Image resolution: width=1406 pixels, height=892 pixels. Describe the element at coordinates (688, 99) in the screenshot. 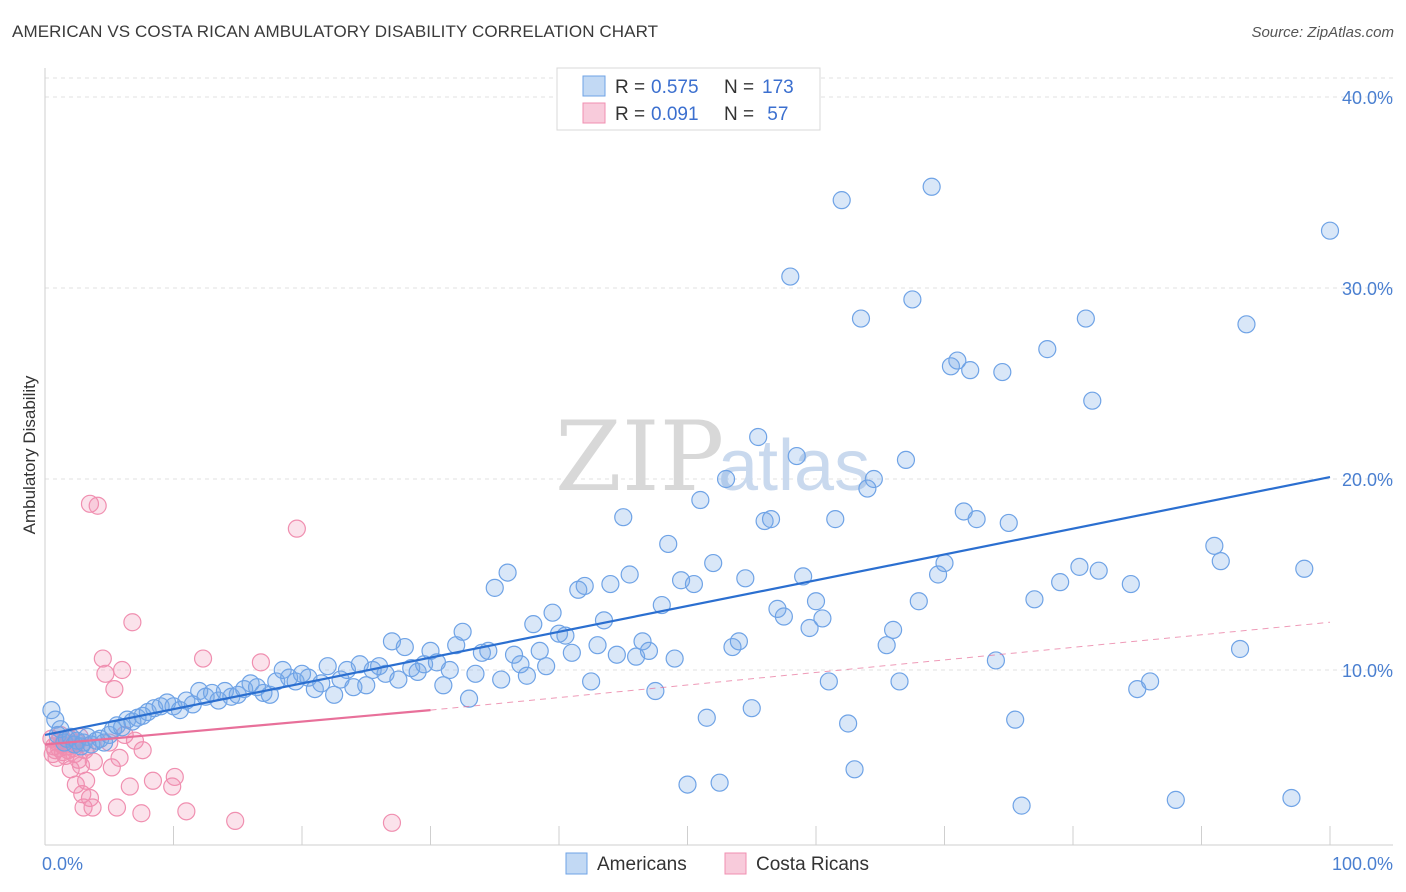

I see `correlation-legend: R = 0.575 N = 173 R = 0.091 N = 57` at that location.